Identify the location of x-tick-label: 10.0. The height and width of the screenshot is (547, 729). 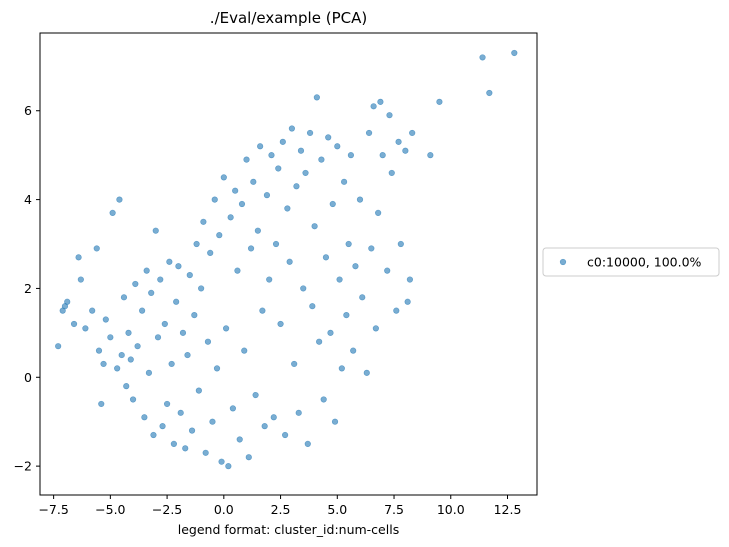
(451, 509).